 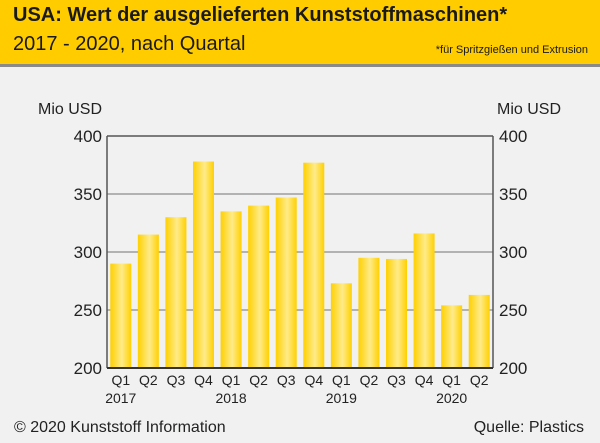 What do you see at coordinates (528, 427) in the screenshot?
I see `source: Quelle: Plastics` at bounding box center [528, 427].